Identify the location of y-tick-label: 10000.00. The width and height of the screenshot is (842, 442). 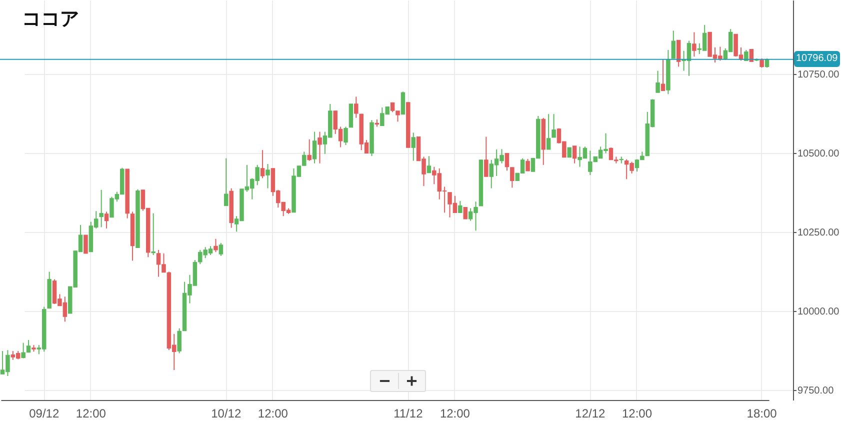
(819, 312).